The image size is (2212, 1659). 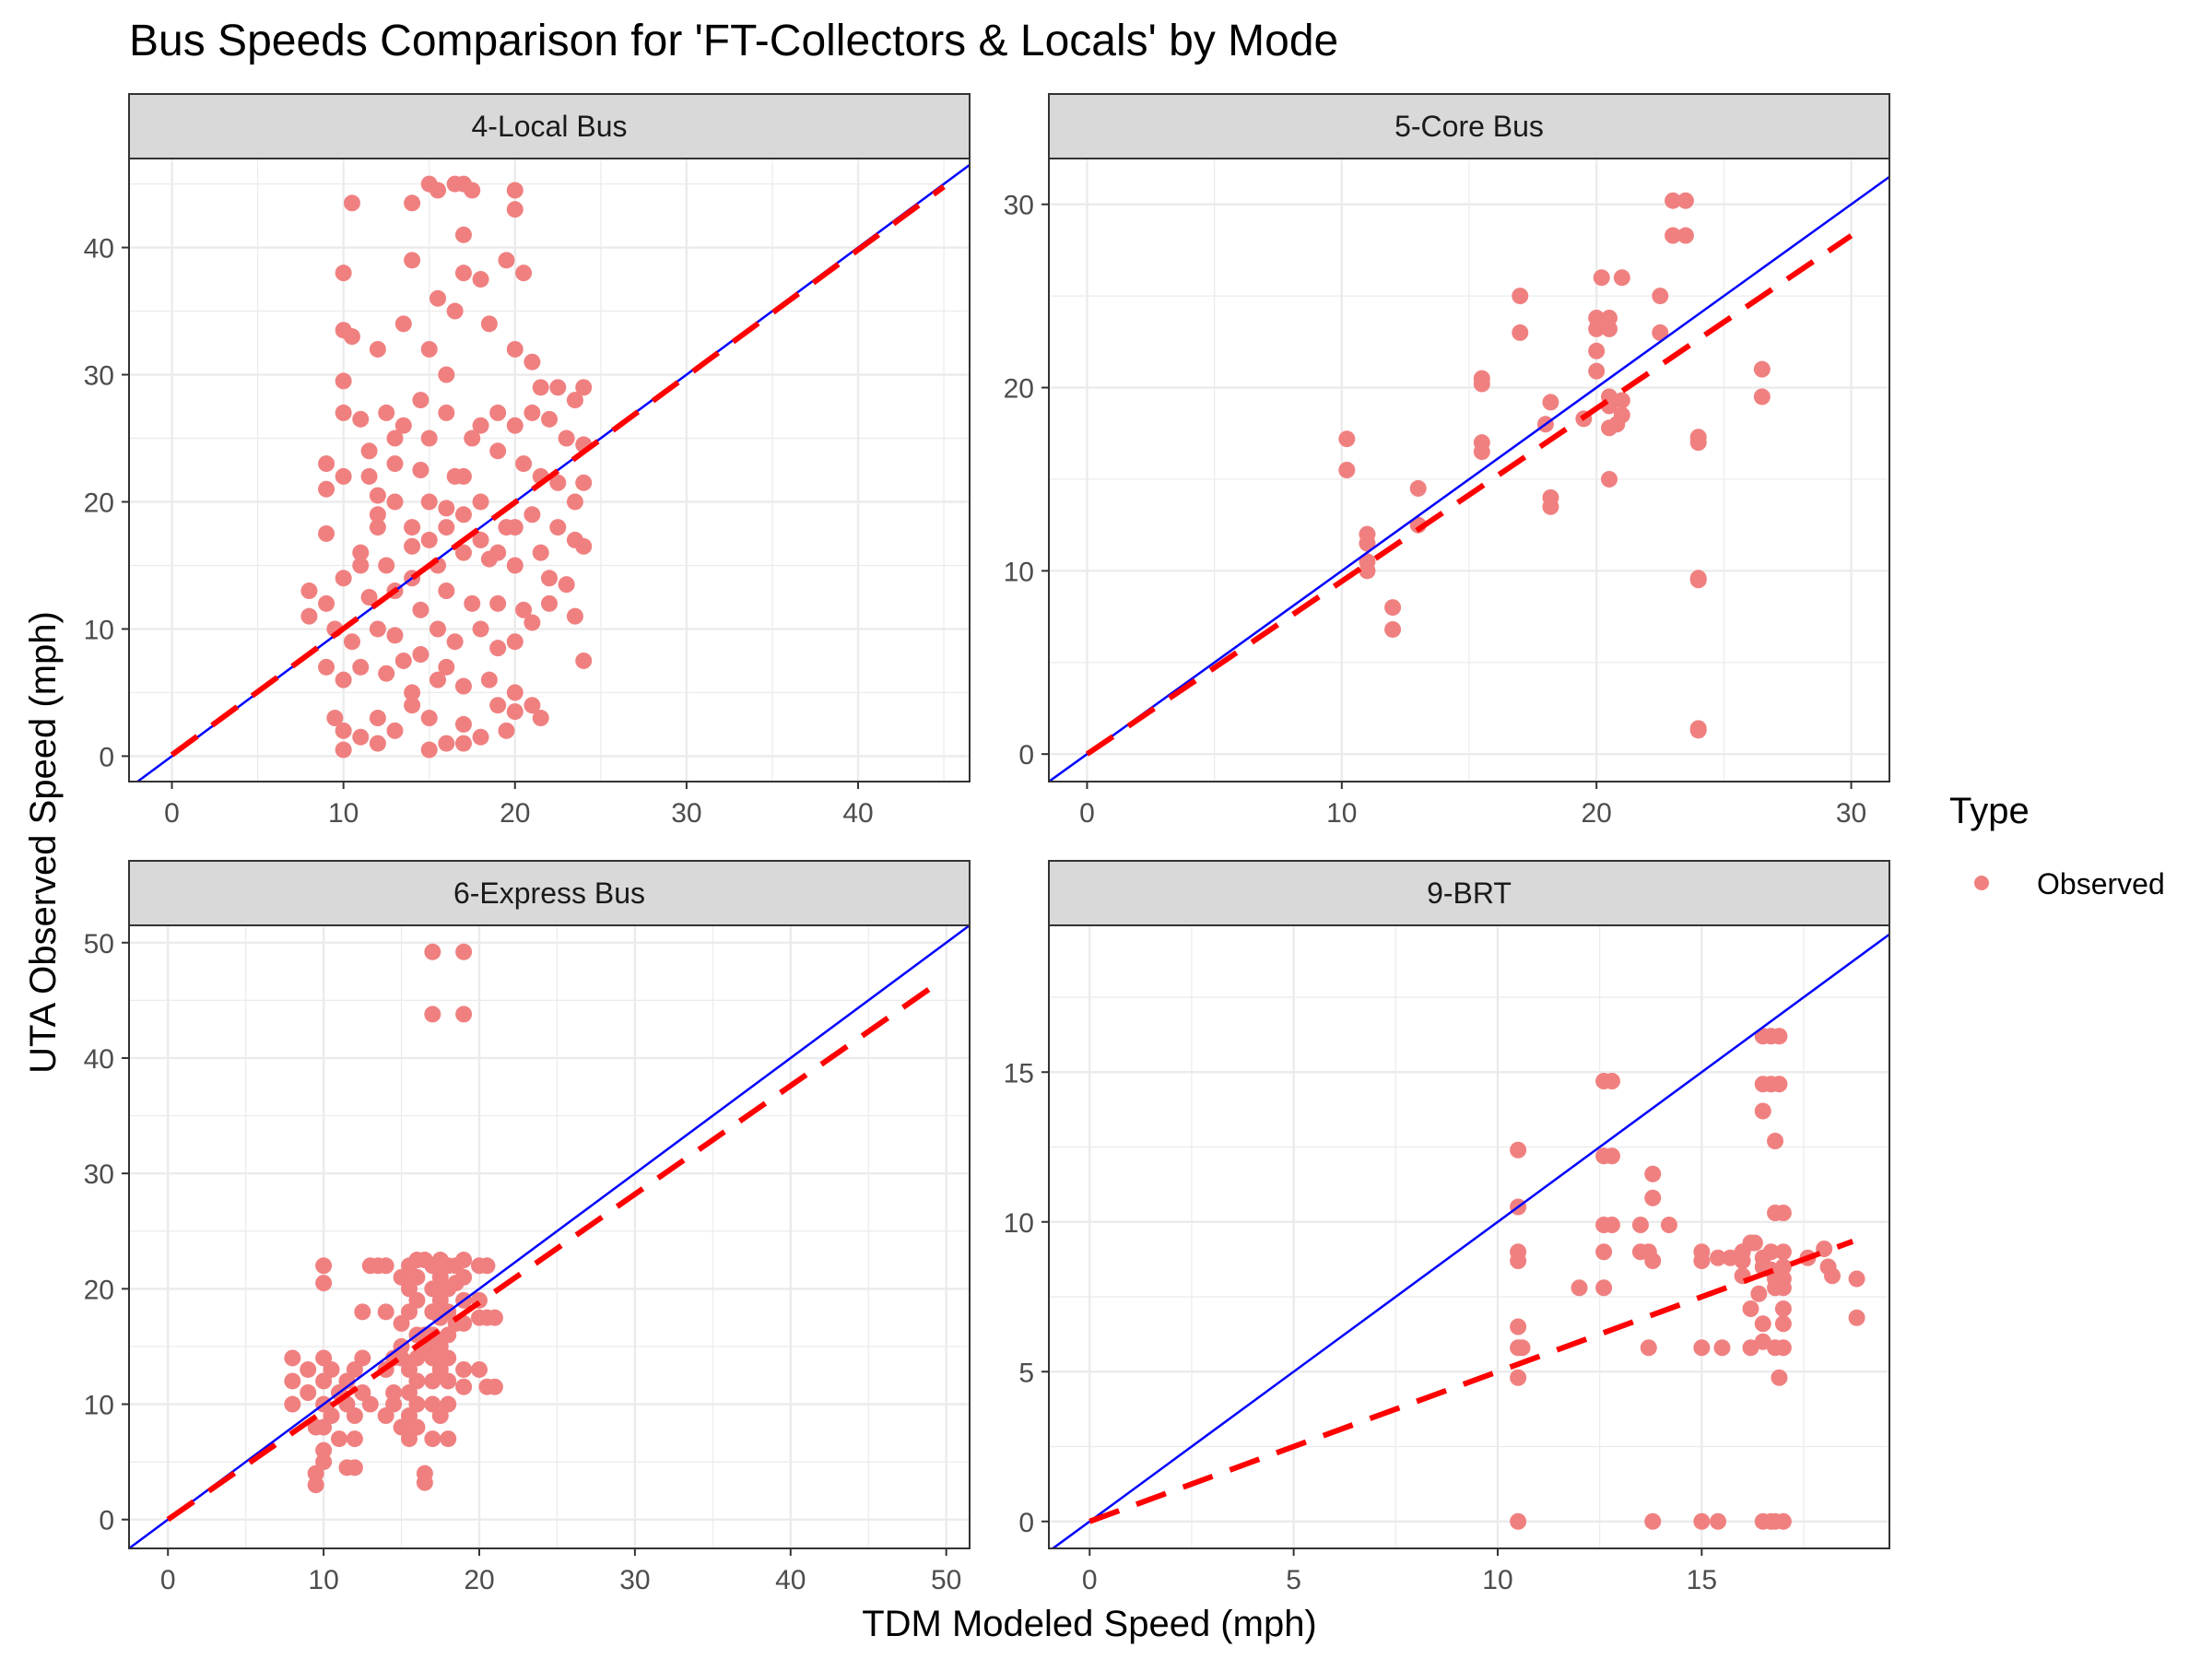 I want to click on panel-strip-label: 4-Local Bus, so click(x=550, y=126).